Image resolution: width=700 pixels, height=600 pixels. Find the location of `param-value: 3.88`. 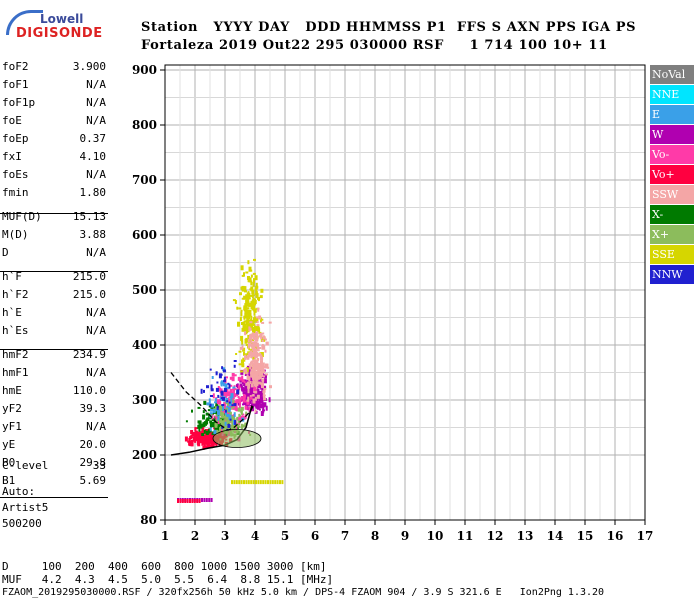

param-value: 3.88 is located at coordinates (93, 234).